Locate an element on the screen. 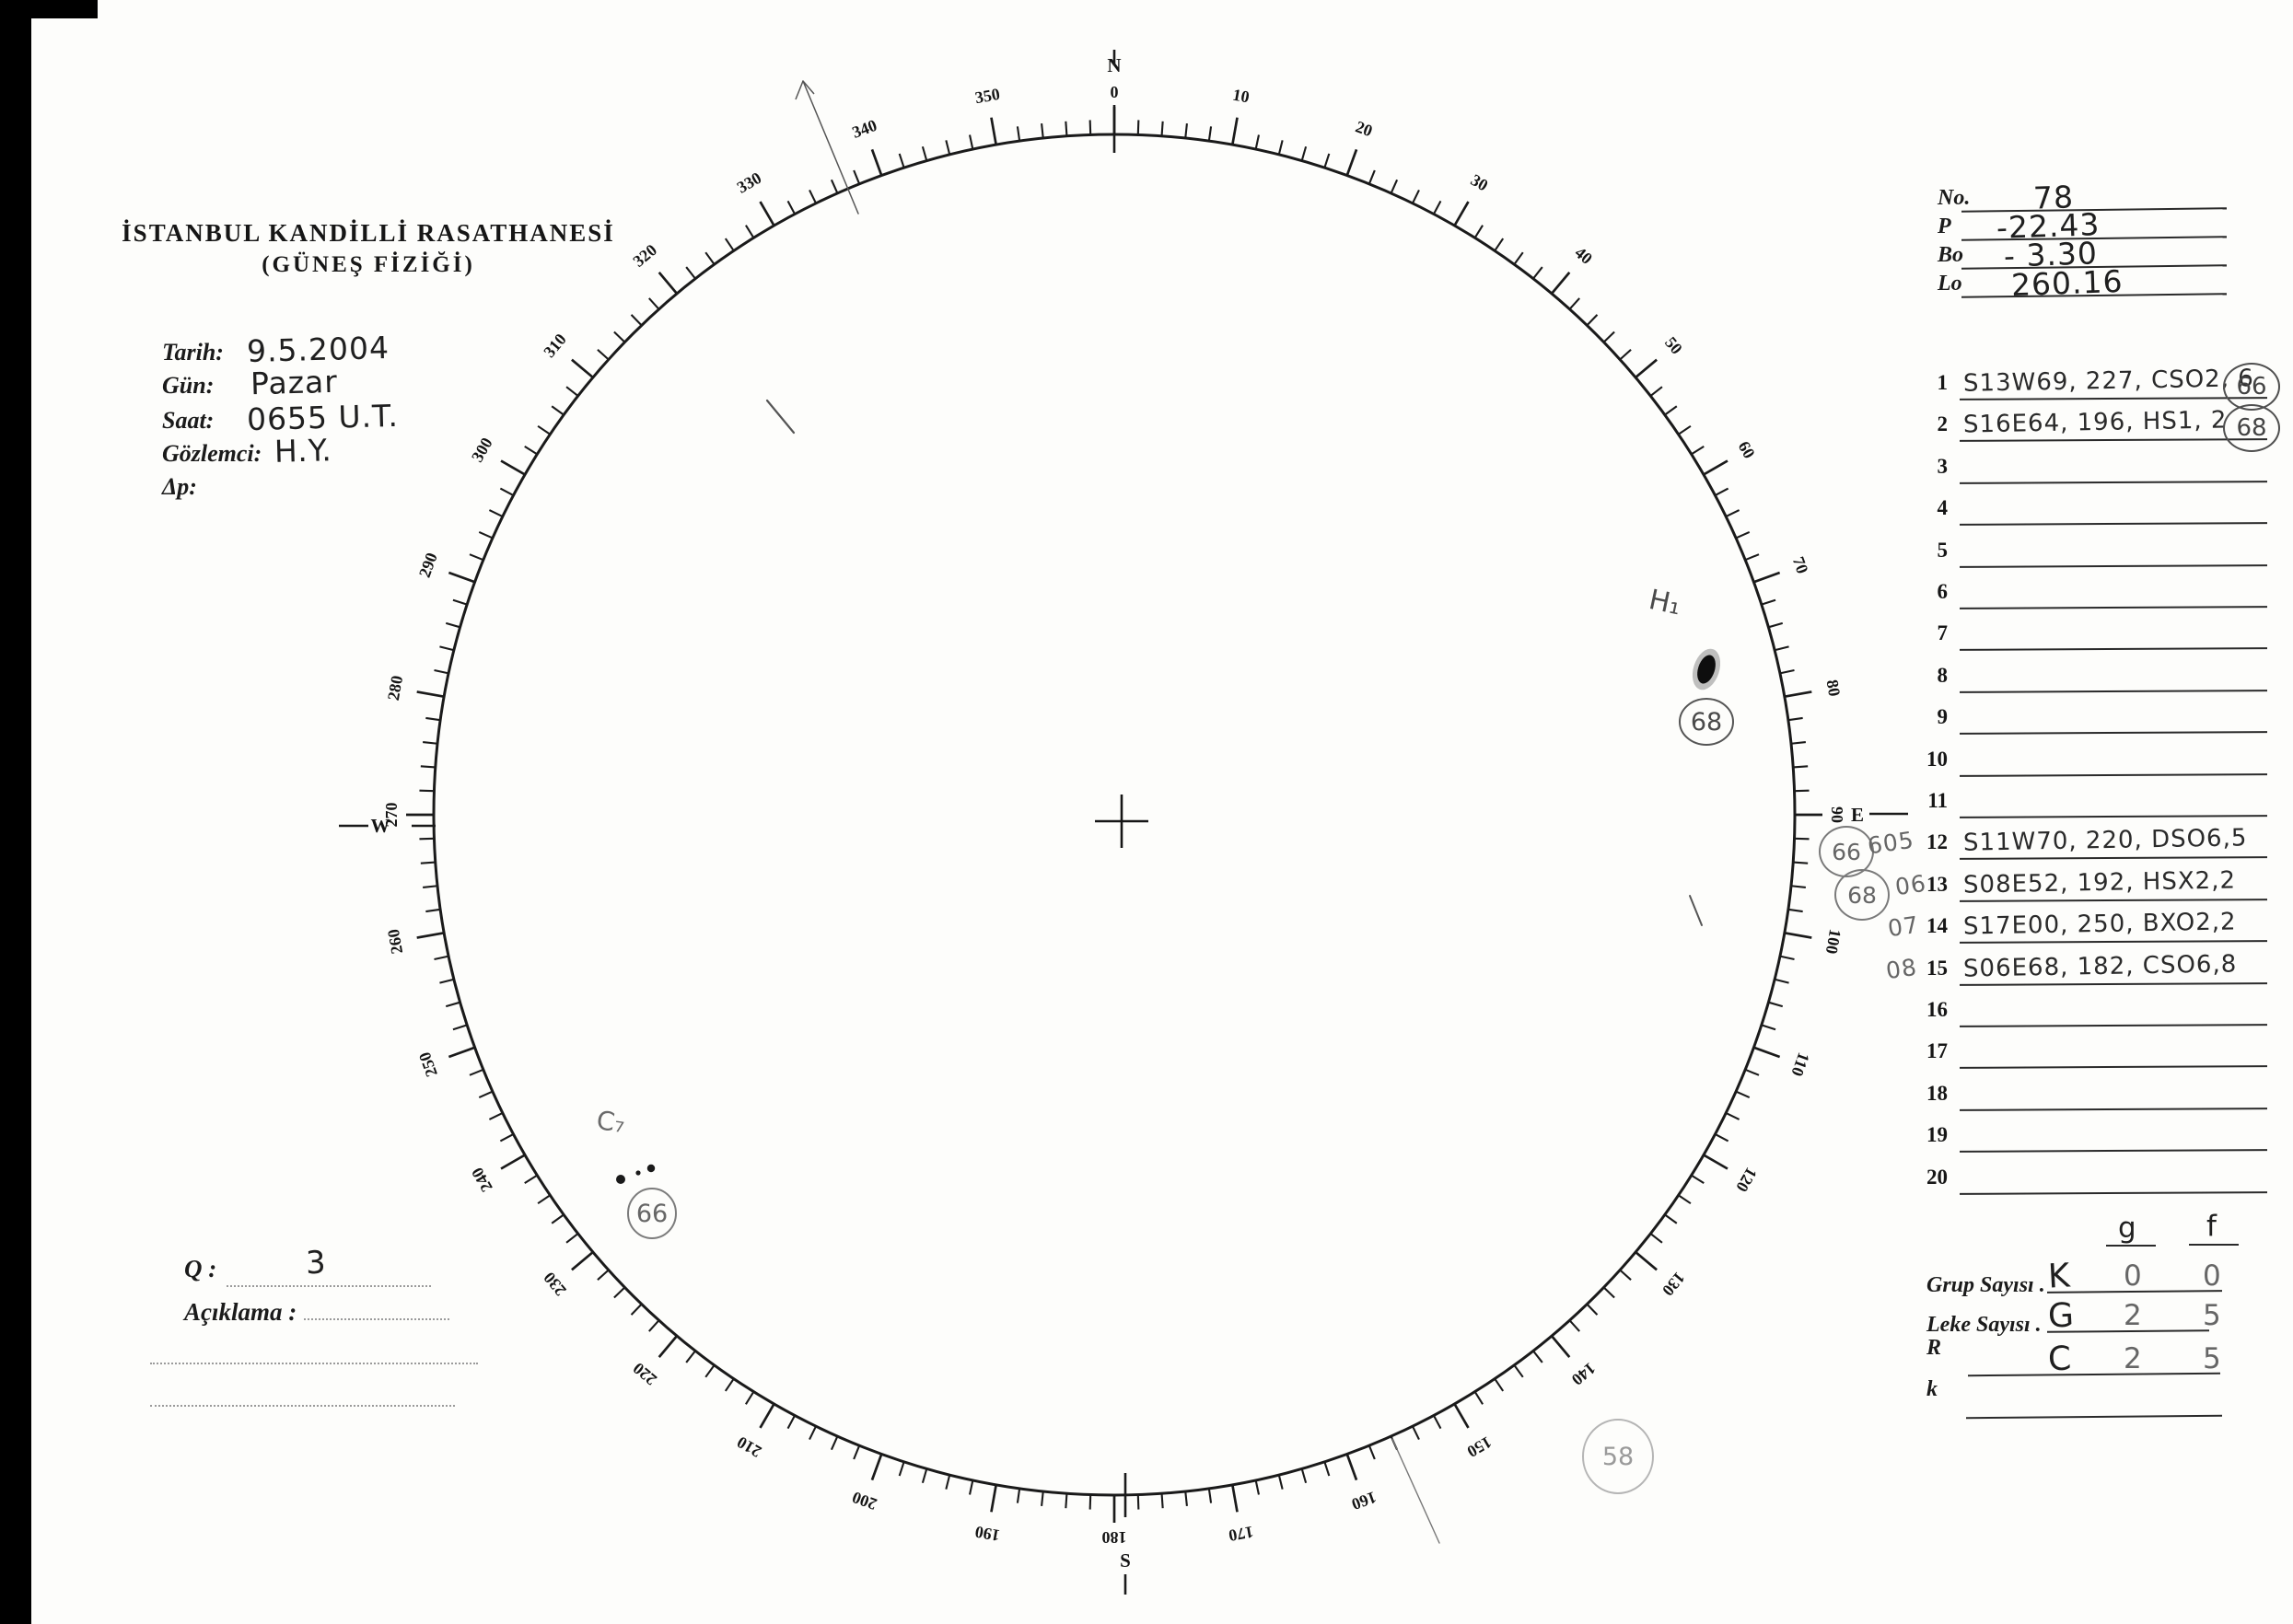  group-row-number-19: 19 is located at coordinates (1937, 1135).